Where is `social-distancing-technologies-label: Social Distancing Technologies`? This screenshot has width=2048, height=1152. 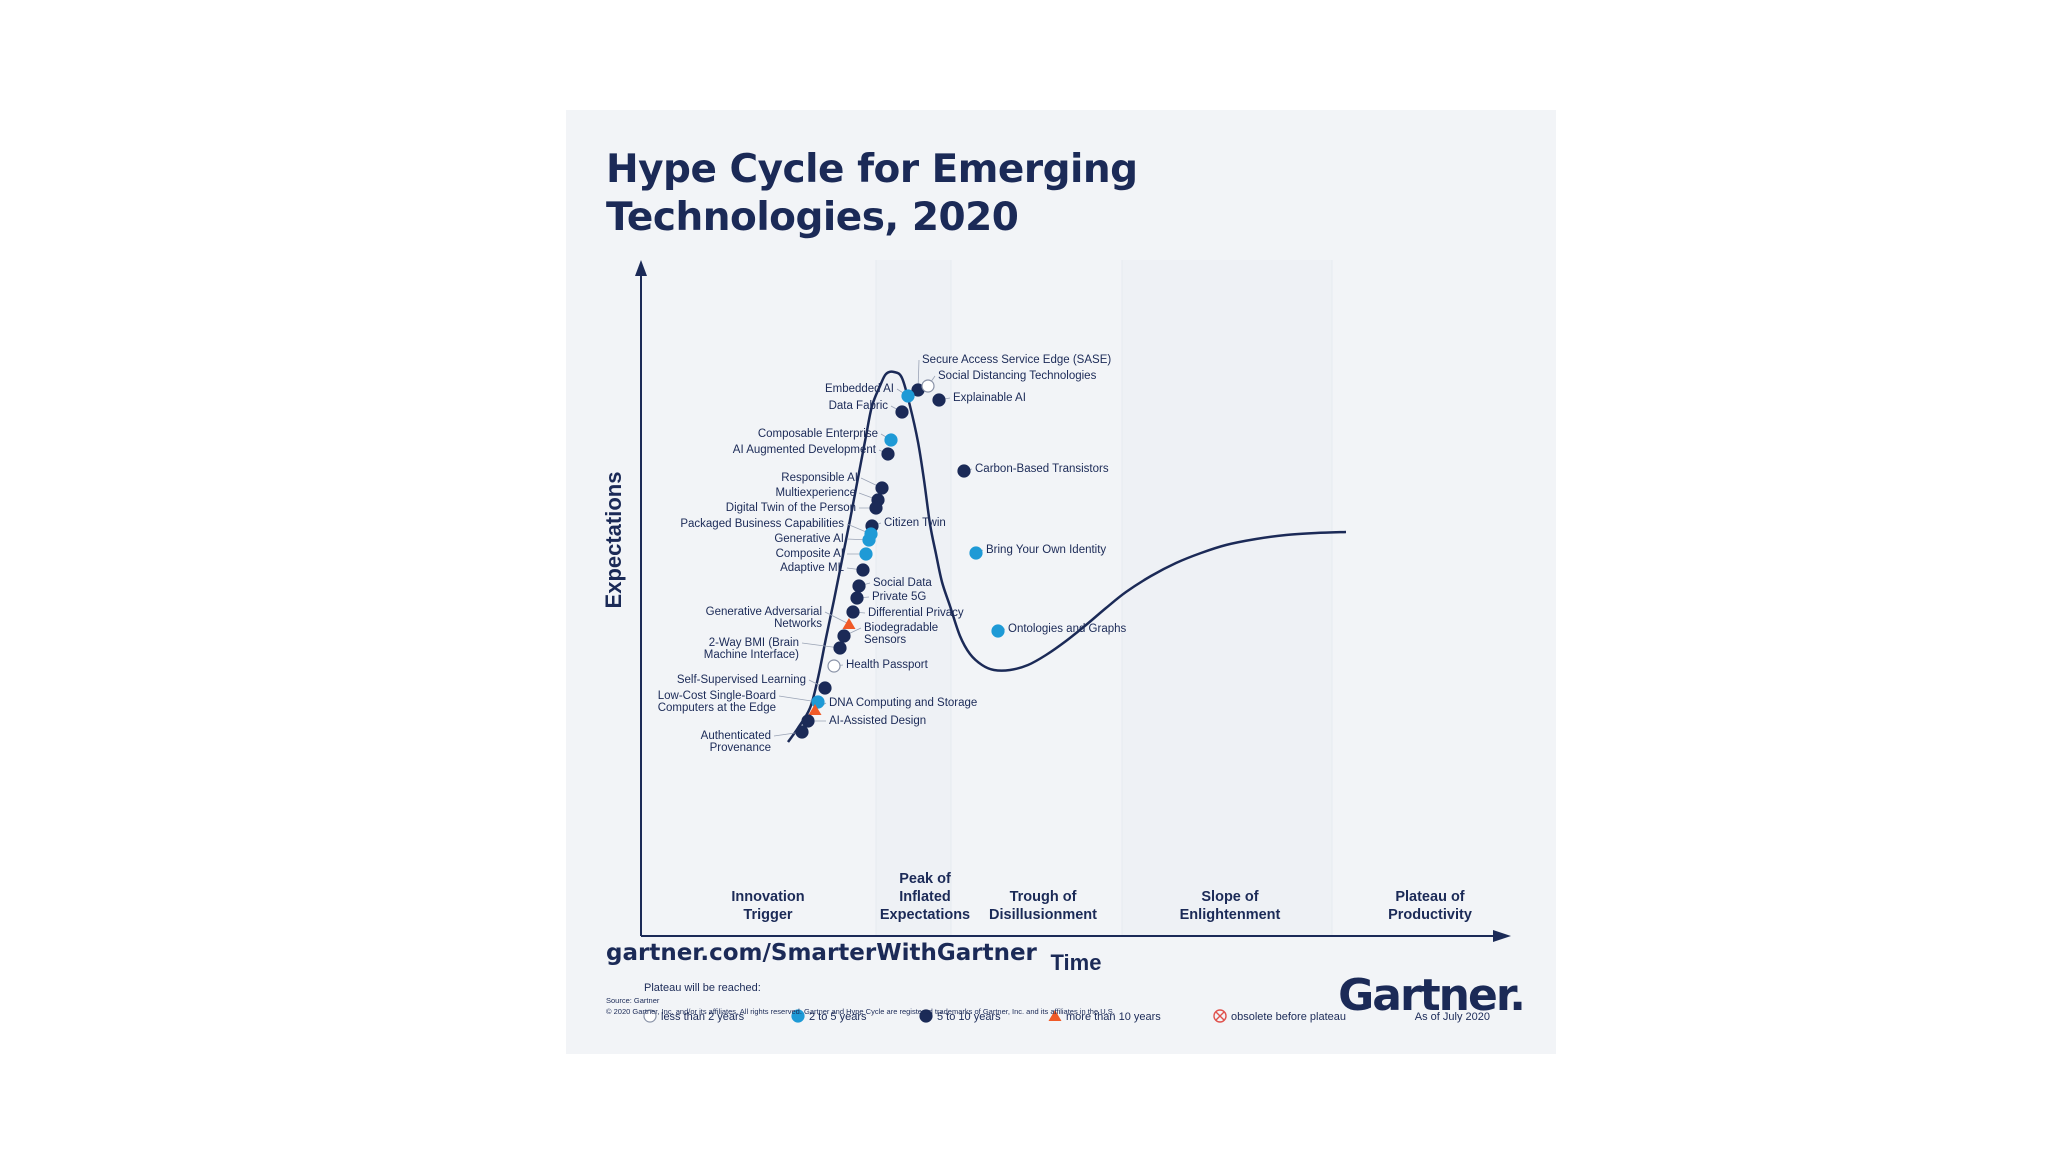
social-distancing-technologies-label: Social Distancing Technologies is located at coordinates (1017, 376).